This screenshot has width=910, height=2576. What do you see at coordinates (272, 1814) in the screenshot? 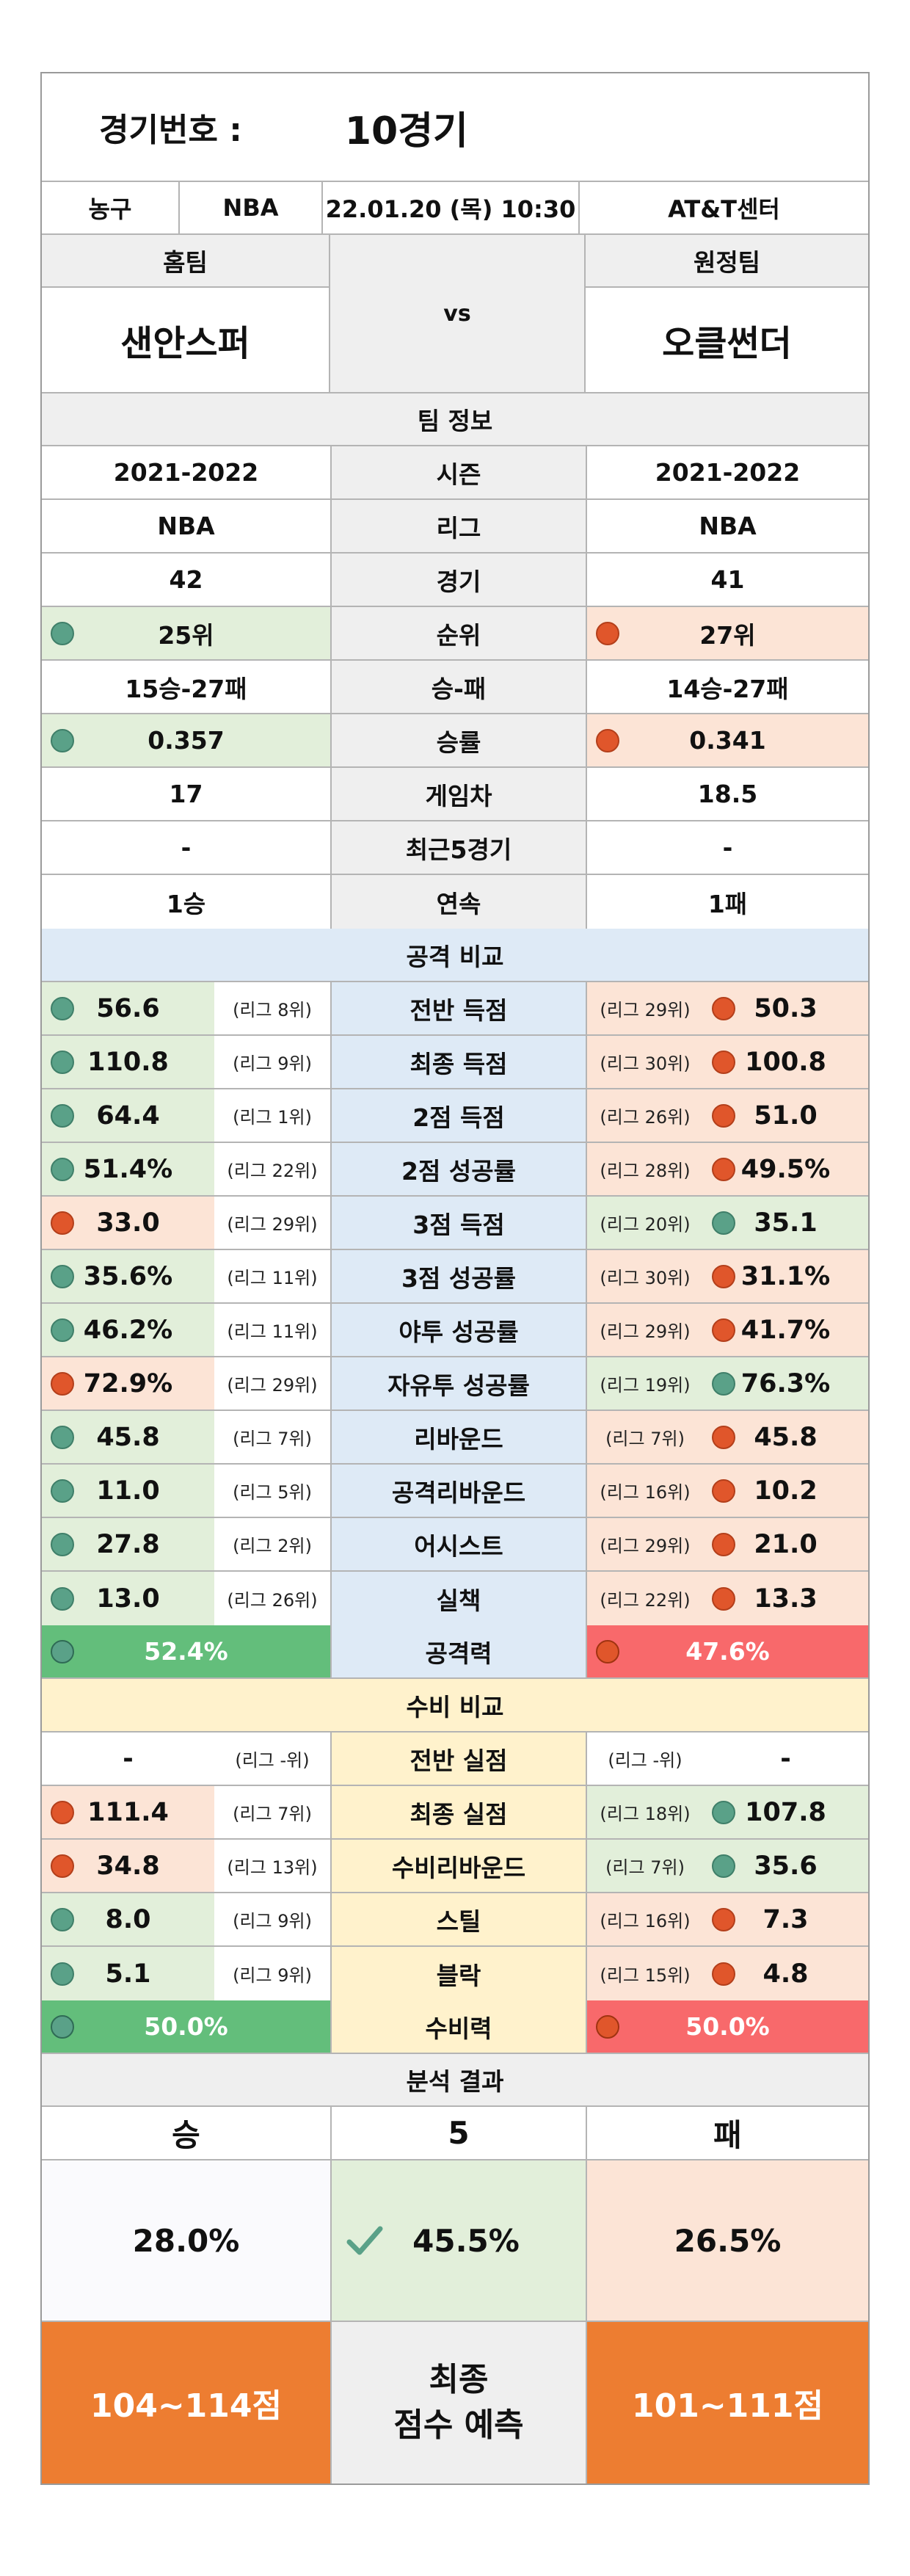
I see `defense-home-rank-text: (리그 7위)` at bounding box center [272, 1814].